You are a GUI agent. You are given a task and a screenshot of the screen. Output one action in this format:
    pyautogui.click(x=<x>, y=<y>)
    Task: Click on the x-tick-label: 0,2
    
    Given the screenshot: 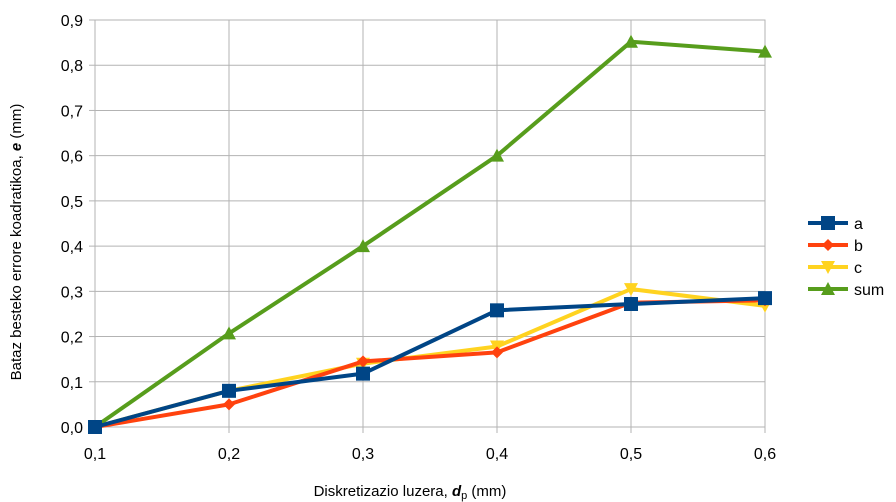 What is the action you would take?
    pyautogui.click(x=229, y=454)
    